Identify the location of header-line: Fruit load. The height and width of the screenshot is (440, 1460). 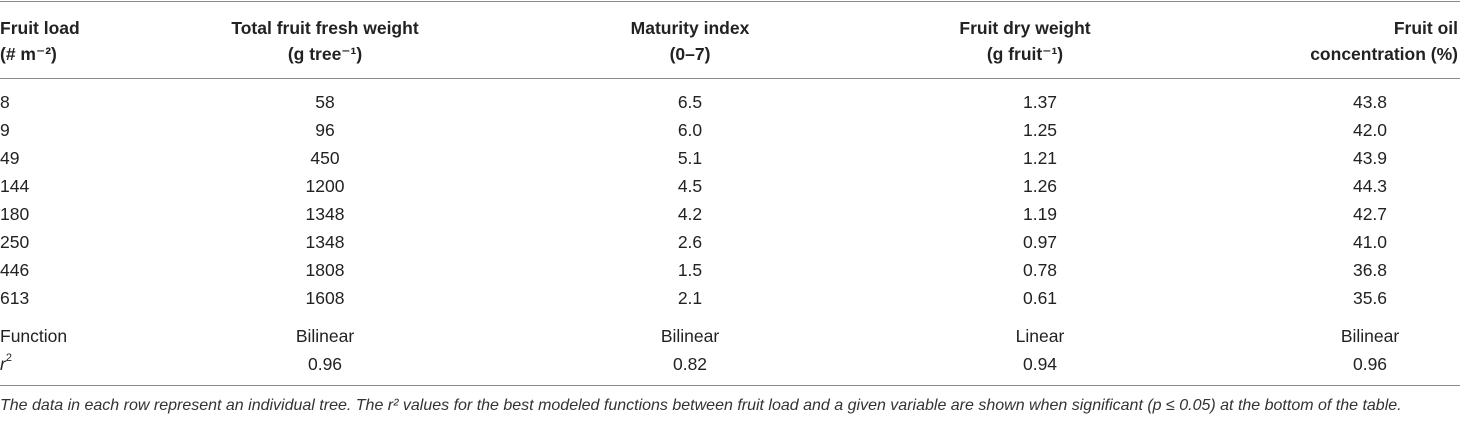
(40, 28).